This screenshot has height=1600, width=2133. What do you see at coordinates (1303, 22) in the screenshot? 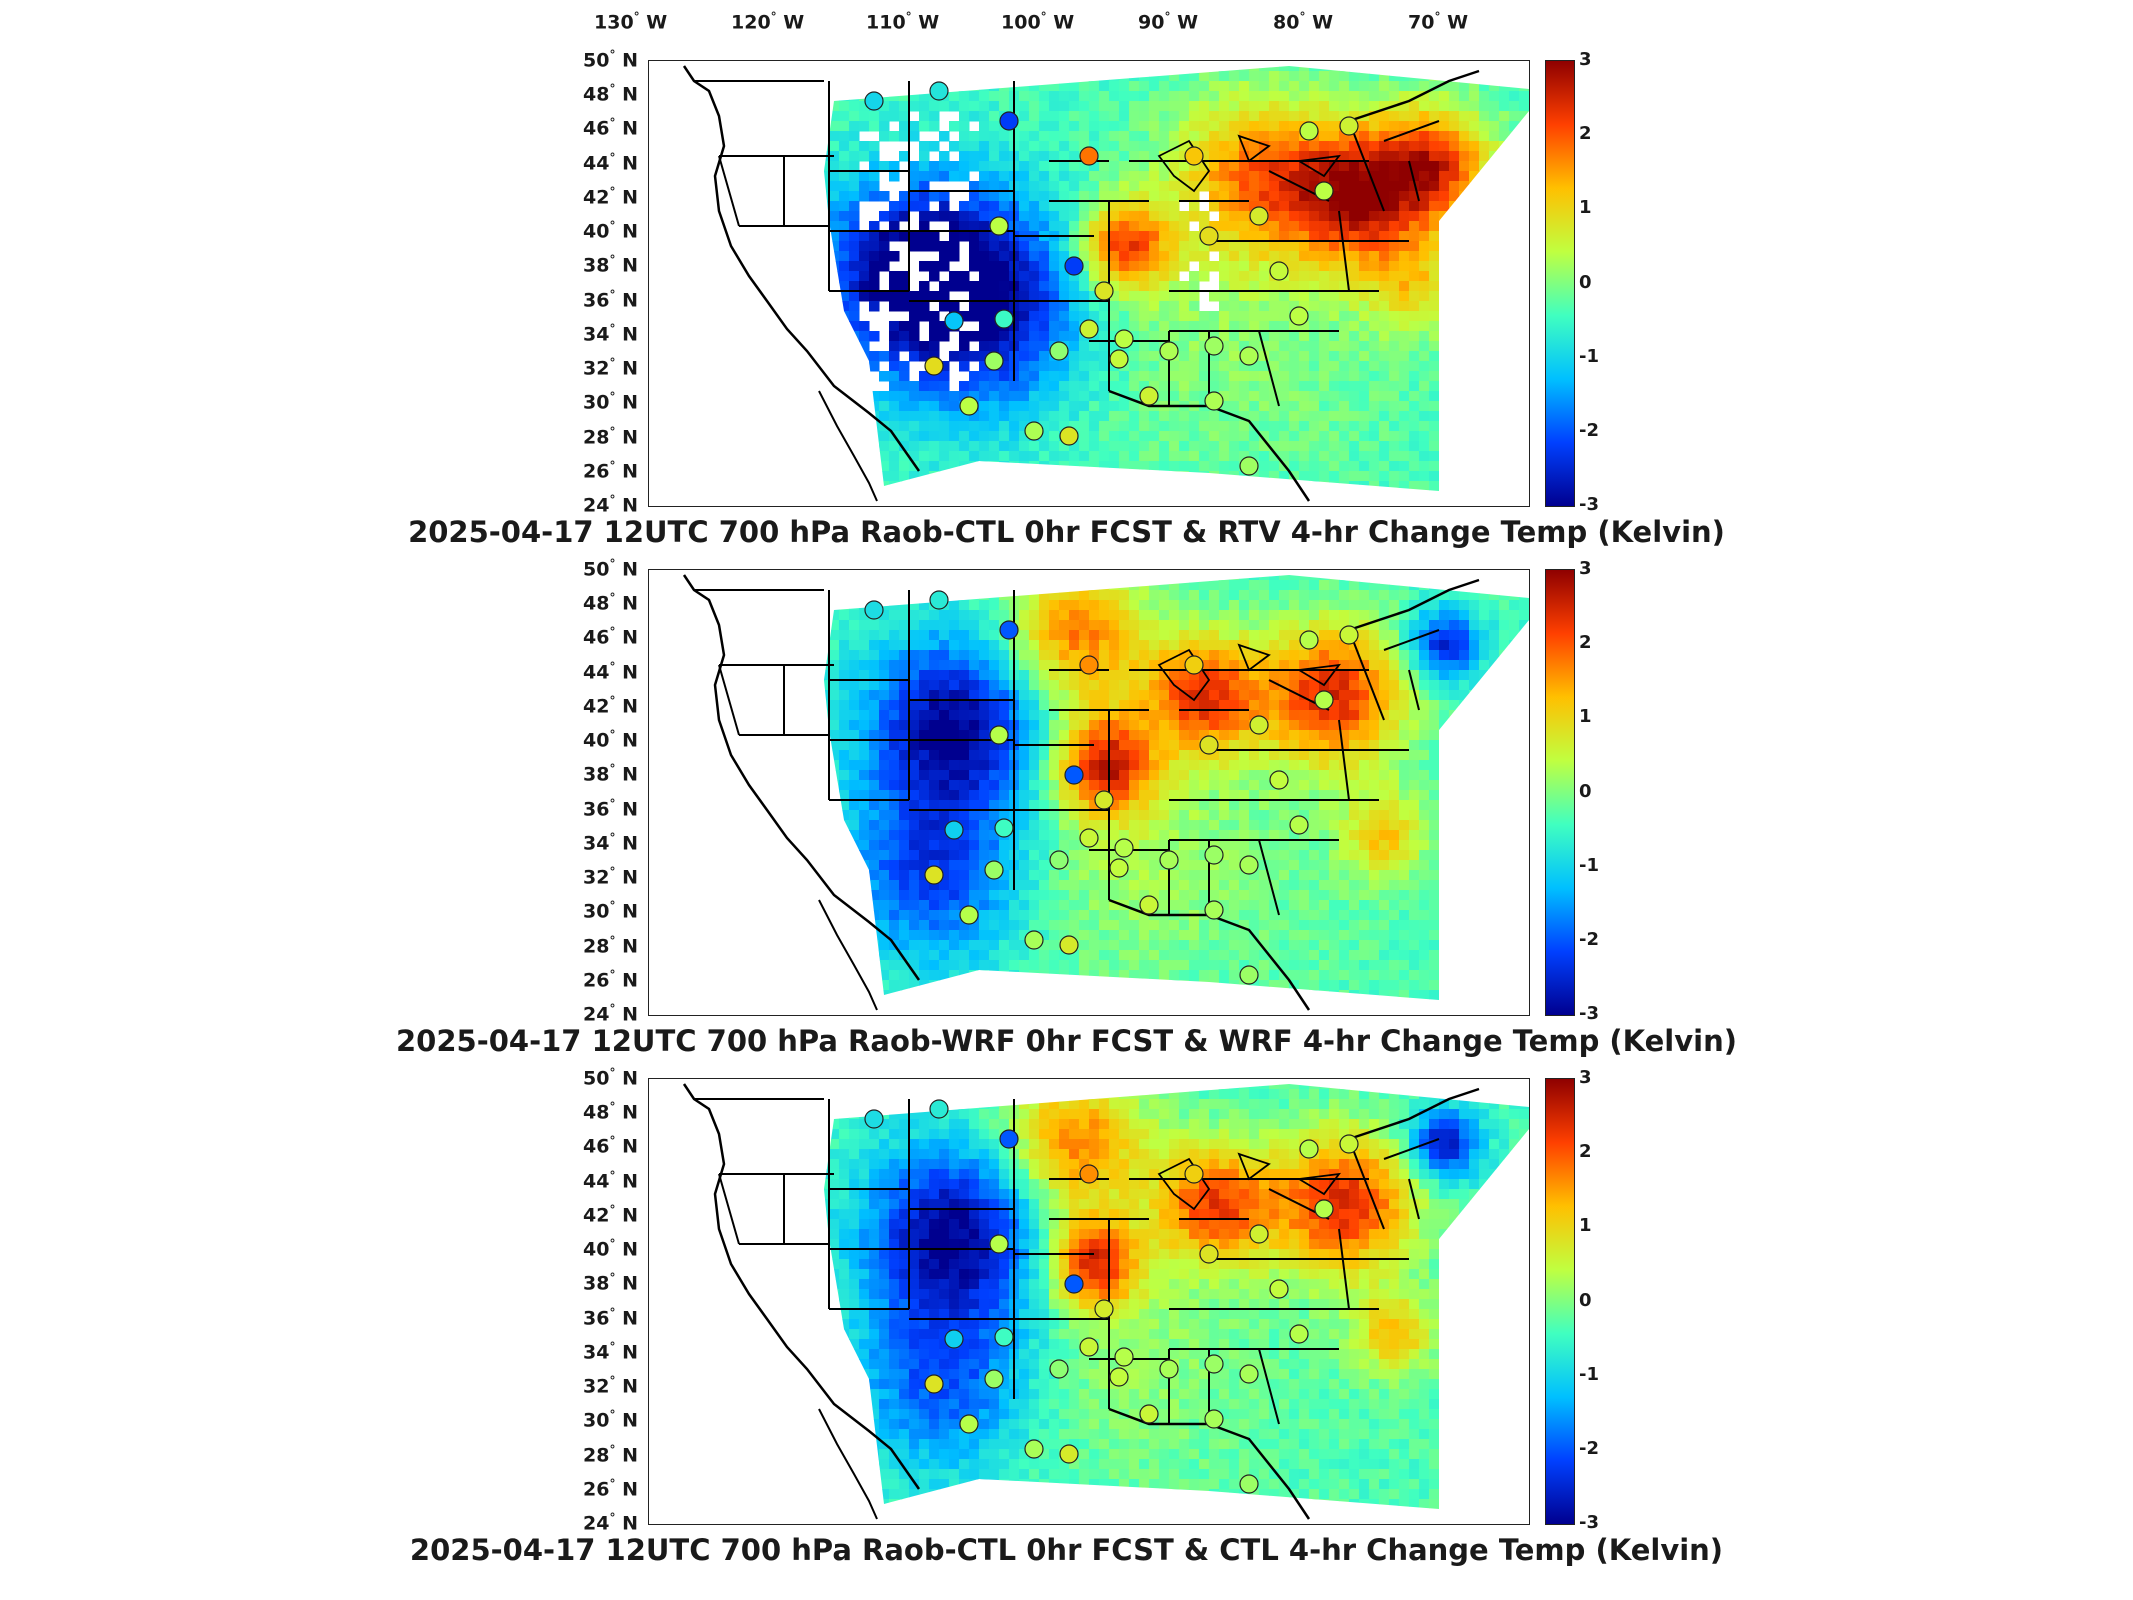
I see `lon-label: 80° W` at bounding box center [1303, 22].